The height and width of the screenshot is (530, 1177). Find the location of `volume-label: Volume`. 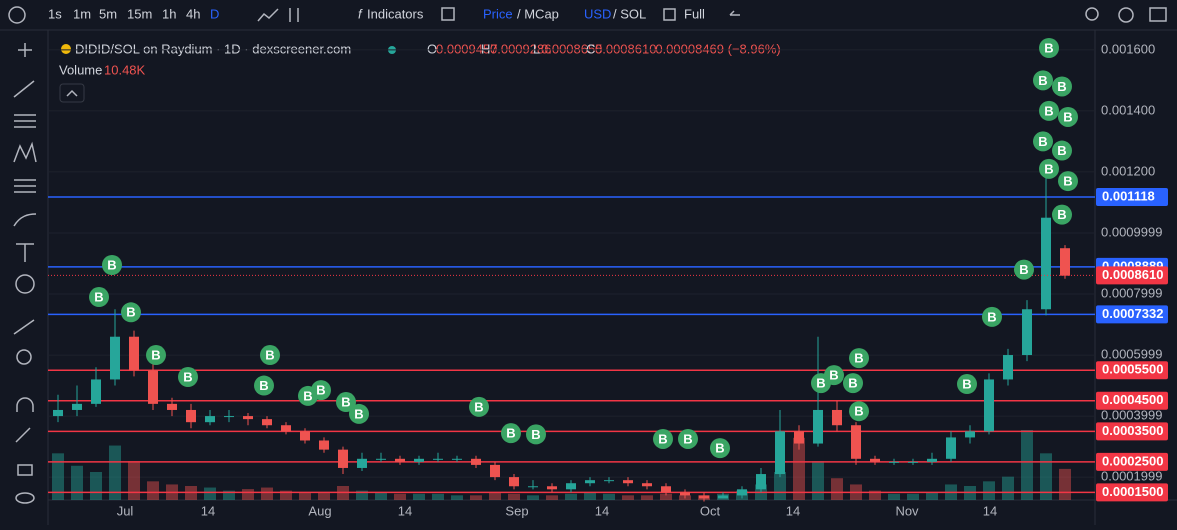

volume-label: Volume is located at coordinates (80, 69).